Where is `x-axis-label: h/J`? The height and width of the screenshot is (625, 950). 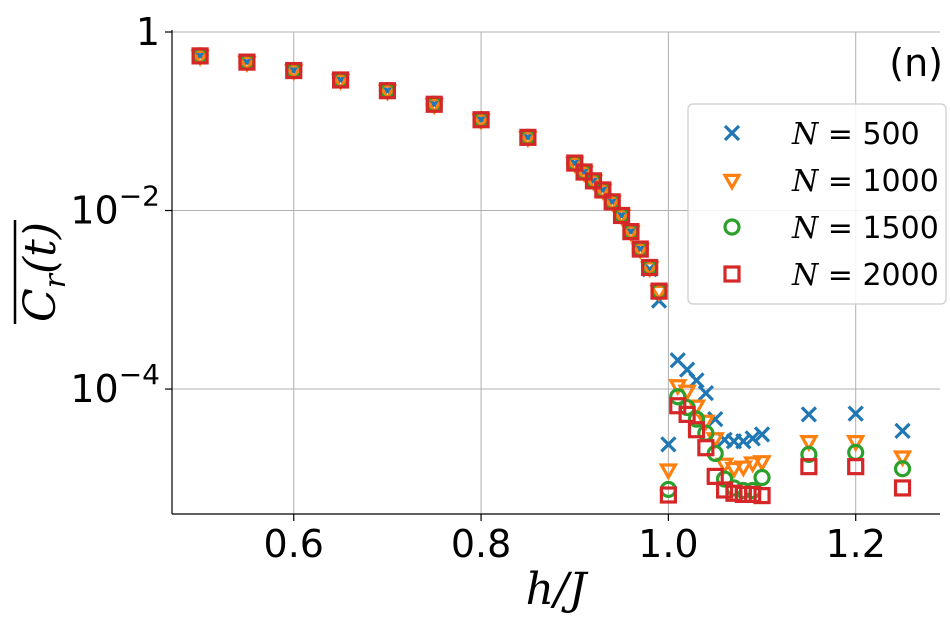
x-axis-label: h/J is located at coordinates (557, 589).